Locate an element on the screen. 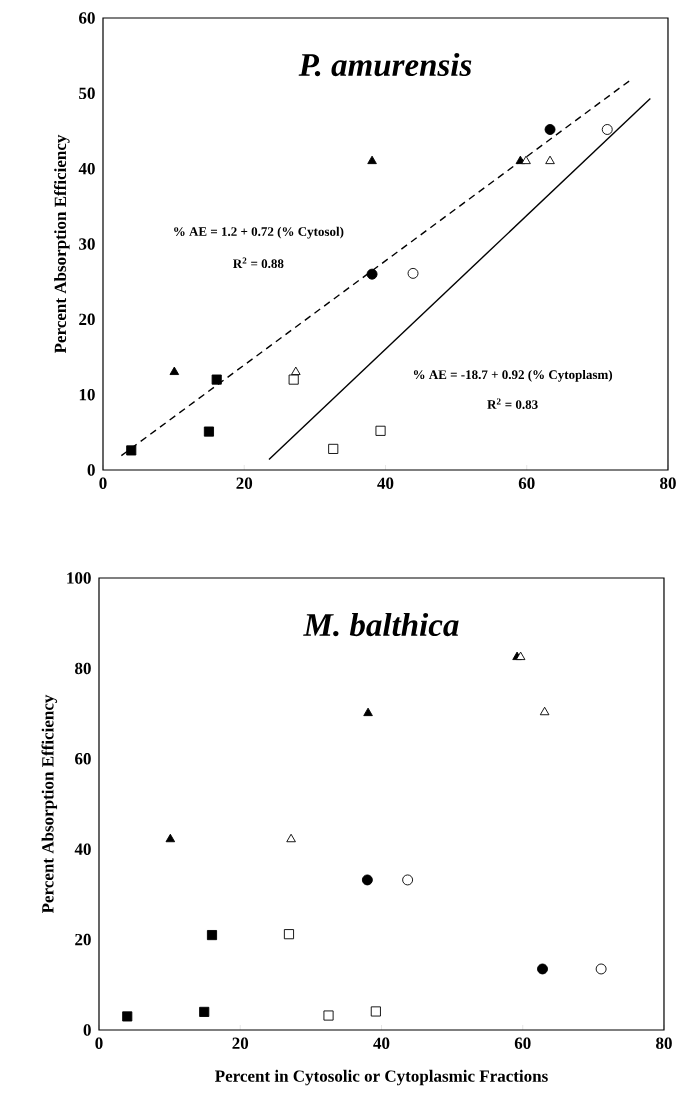 This screenshot has height=1110, width=682. annotation: R$^{2}$ = 0.83 is located at coordinates (512, 403).